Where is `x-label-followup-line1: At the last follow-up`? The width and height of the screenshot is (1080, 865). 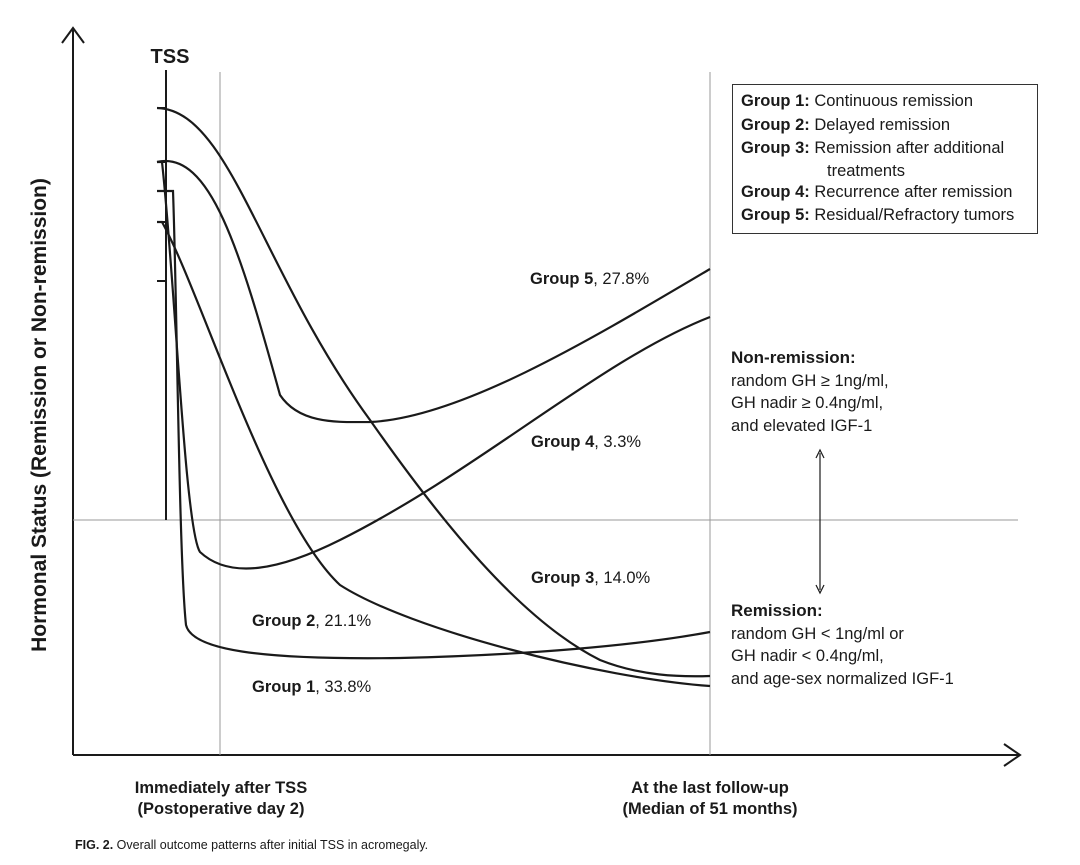
x-label-followup-line1: At the last follow-up is located at coordinates (710, 788).